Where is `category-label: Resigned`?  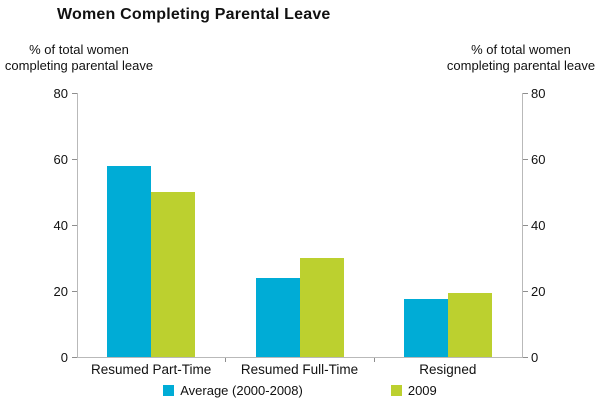
category-label: Resigned is located at coordinates (448, 369).